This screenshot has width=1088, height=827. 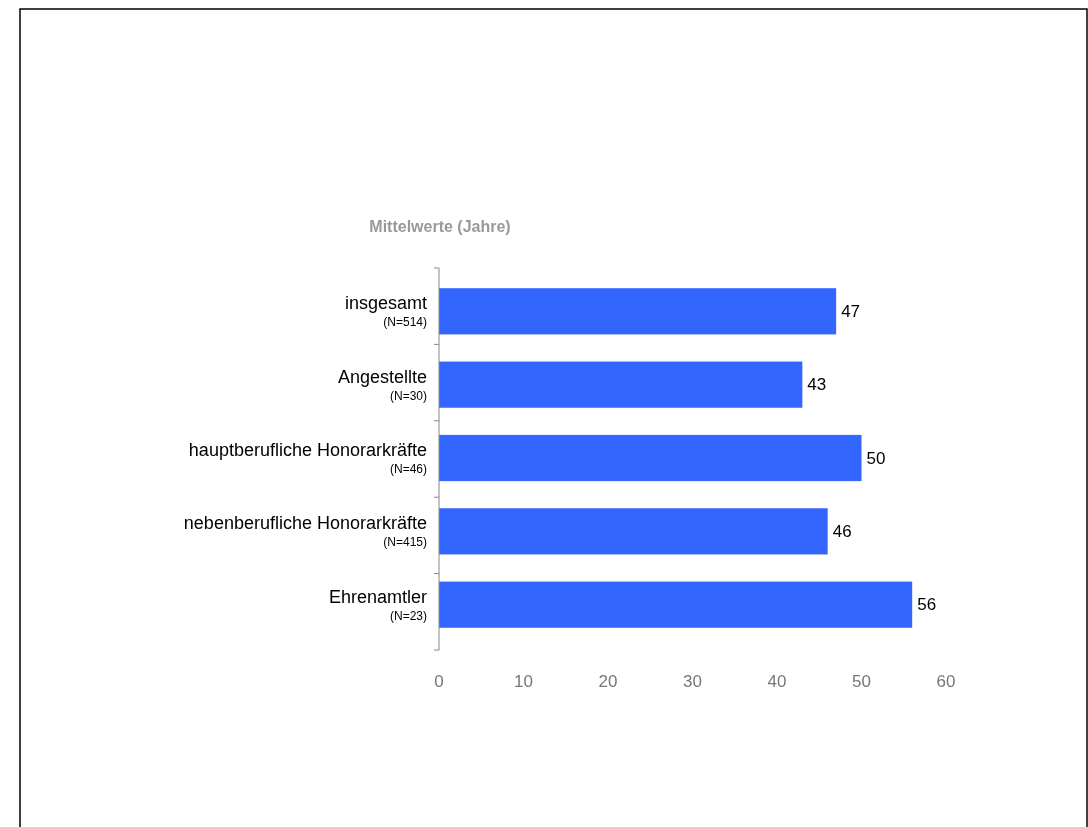 What do you see at coordinates (305, 531) in the screenshot?
I see `y-tick-label: nebenberufliche Honorarkräfte (N=415)` at bounding box center [305, 531].